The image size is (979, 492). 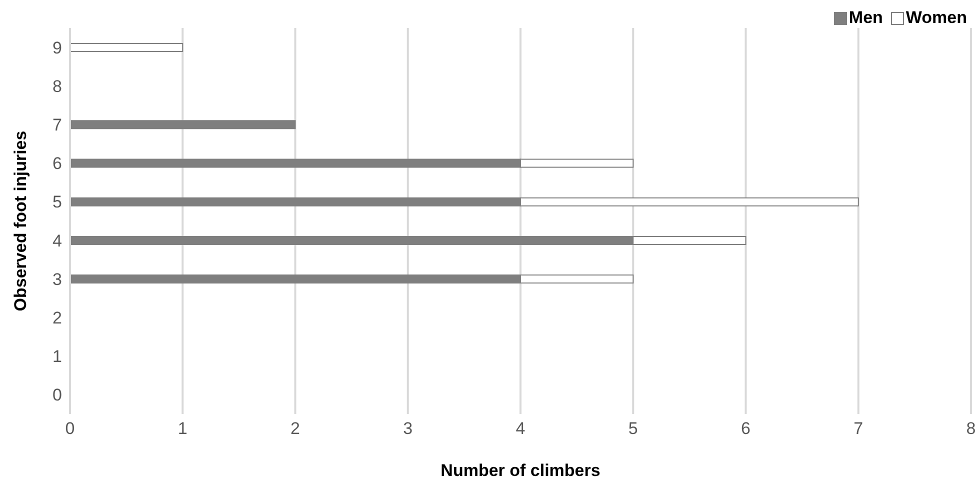 What do you see at coordinates (971, 428) in the screenshot?
I see `x-tick-label: 8` at bounding box center [971, 428].